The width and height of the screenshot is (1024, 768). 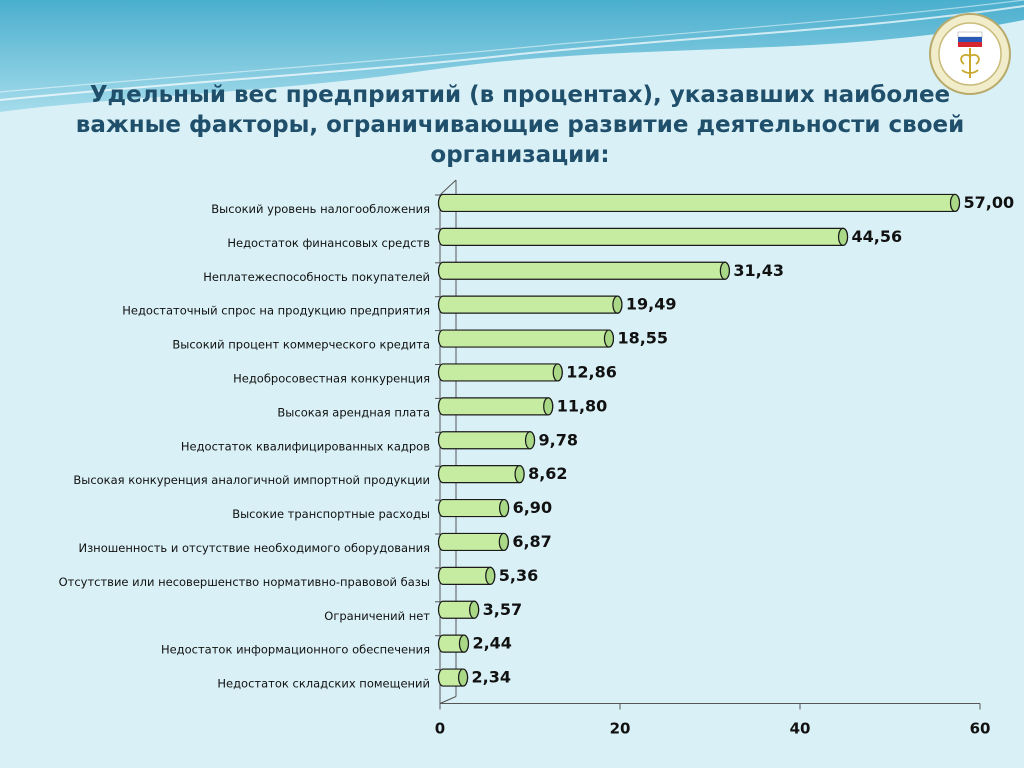 What do you see at coordinates (502, 609) in the screenshot?
I see `data-label: 3,57` at bounding box center [502, 609].